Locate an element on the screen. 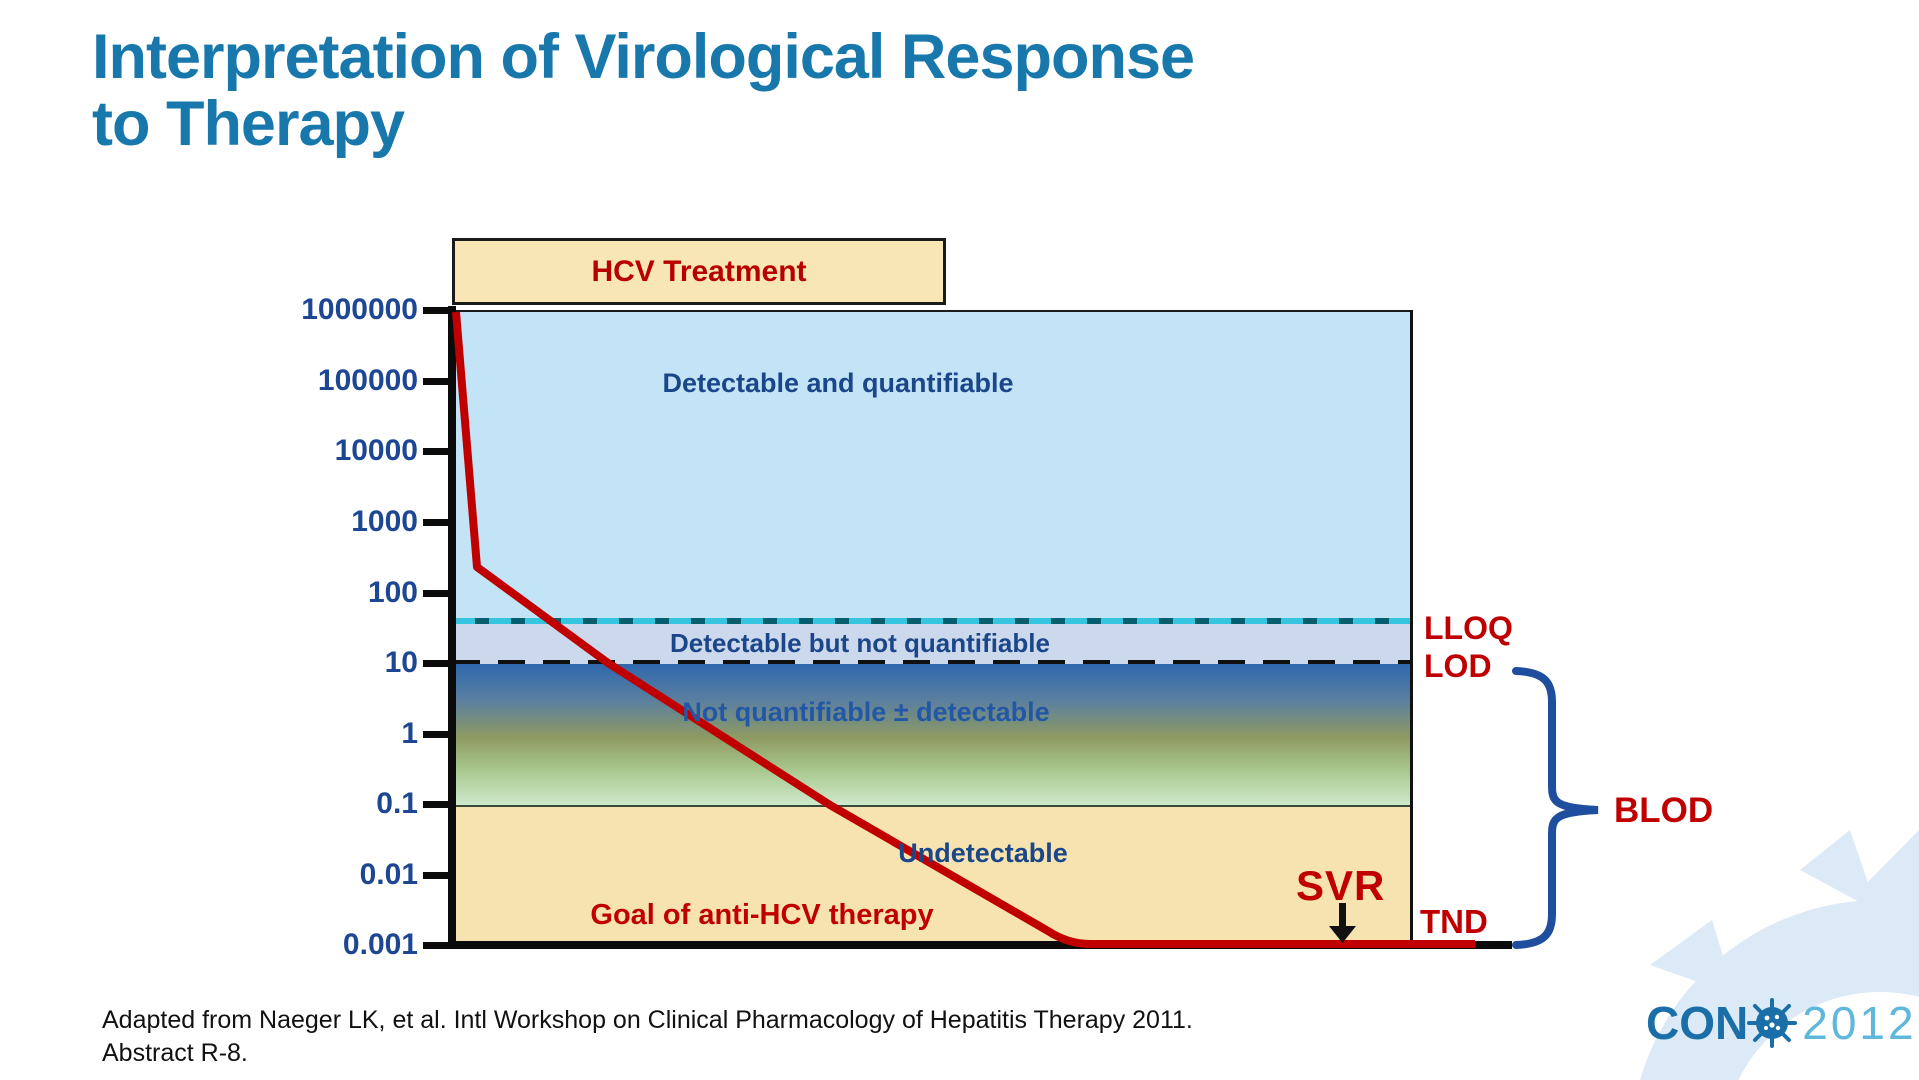 This screenshot has height=1080, width=1919. blod-brace is located at coordinates (1555, 808).